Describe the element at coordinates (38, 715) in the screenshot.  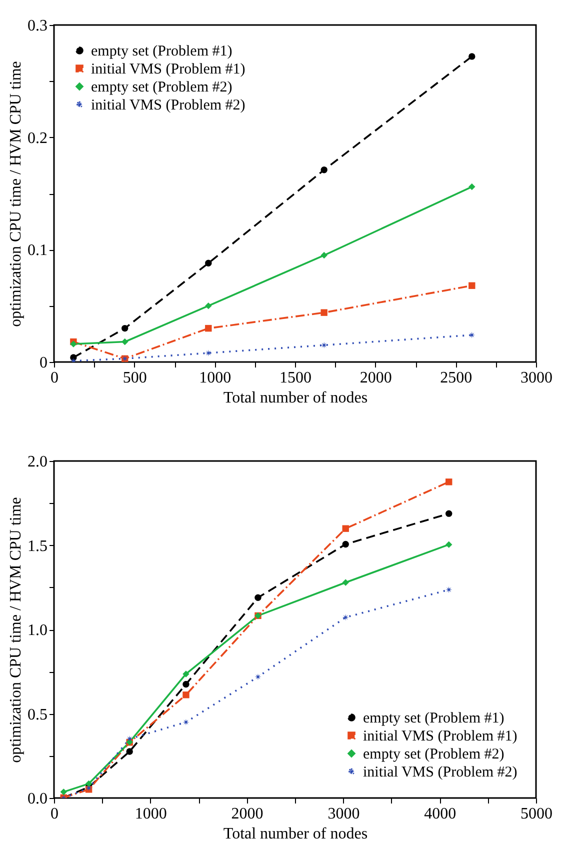
I see `y-tick-label: 0.5` at that location.